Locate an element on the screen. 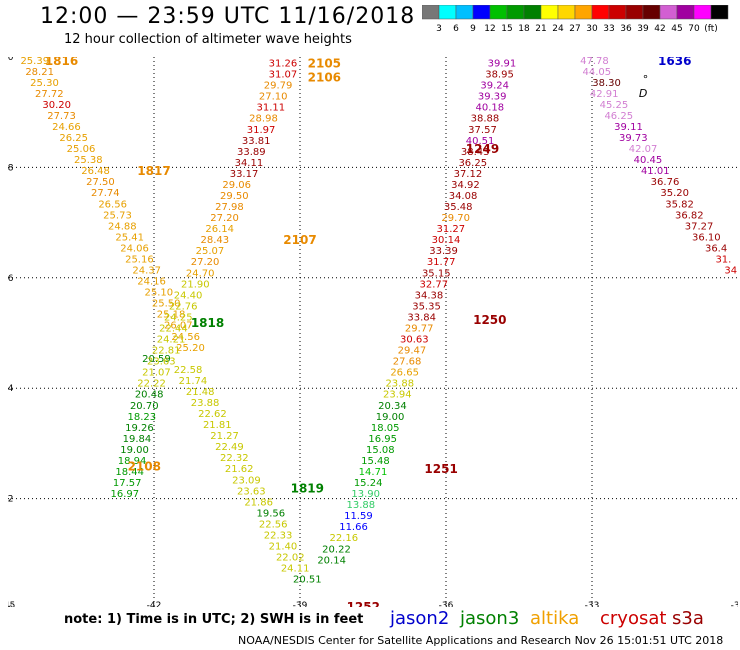 The image size is (740, 650). wave-height-label: 28.43 is located at coordinates (215, 240).